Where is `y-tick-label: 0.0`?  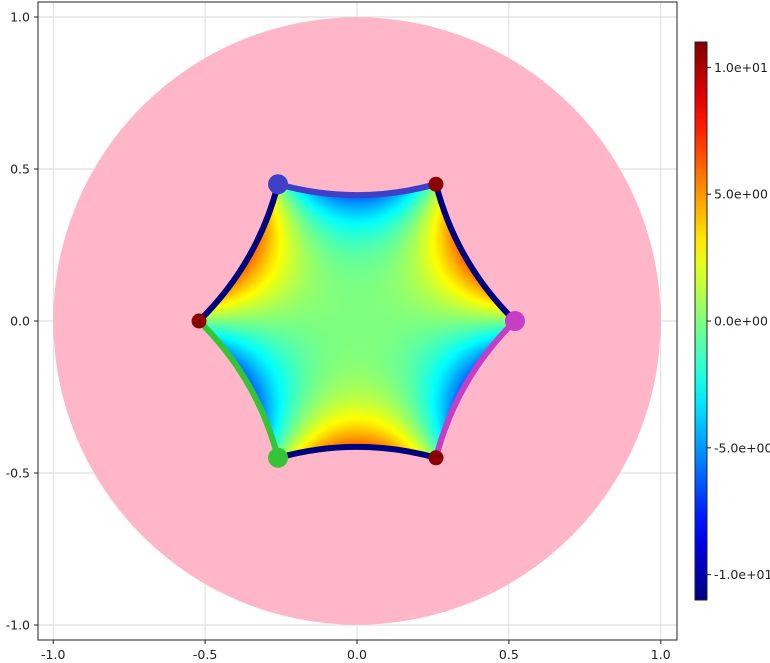 y-tick-label: 0.0 is located at coordinates (20, 321).